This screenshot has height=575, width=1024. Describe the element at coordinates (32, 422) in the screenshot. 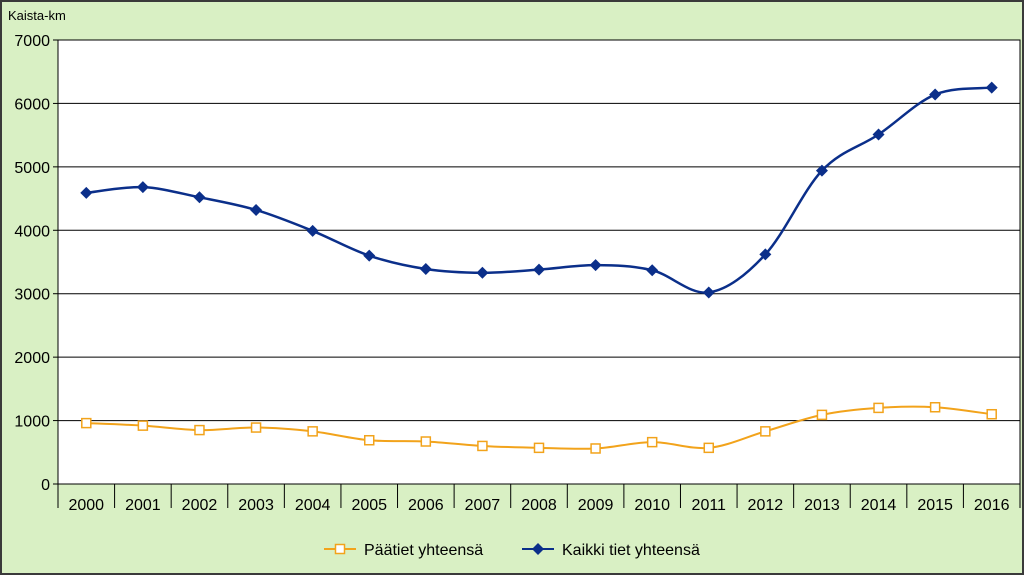

I see `y-tick-label: 1000` at that location.